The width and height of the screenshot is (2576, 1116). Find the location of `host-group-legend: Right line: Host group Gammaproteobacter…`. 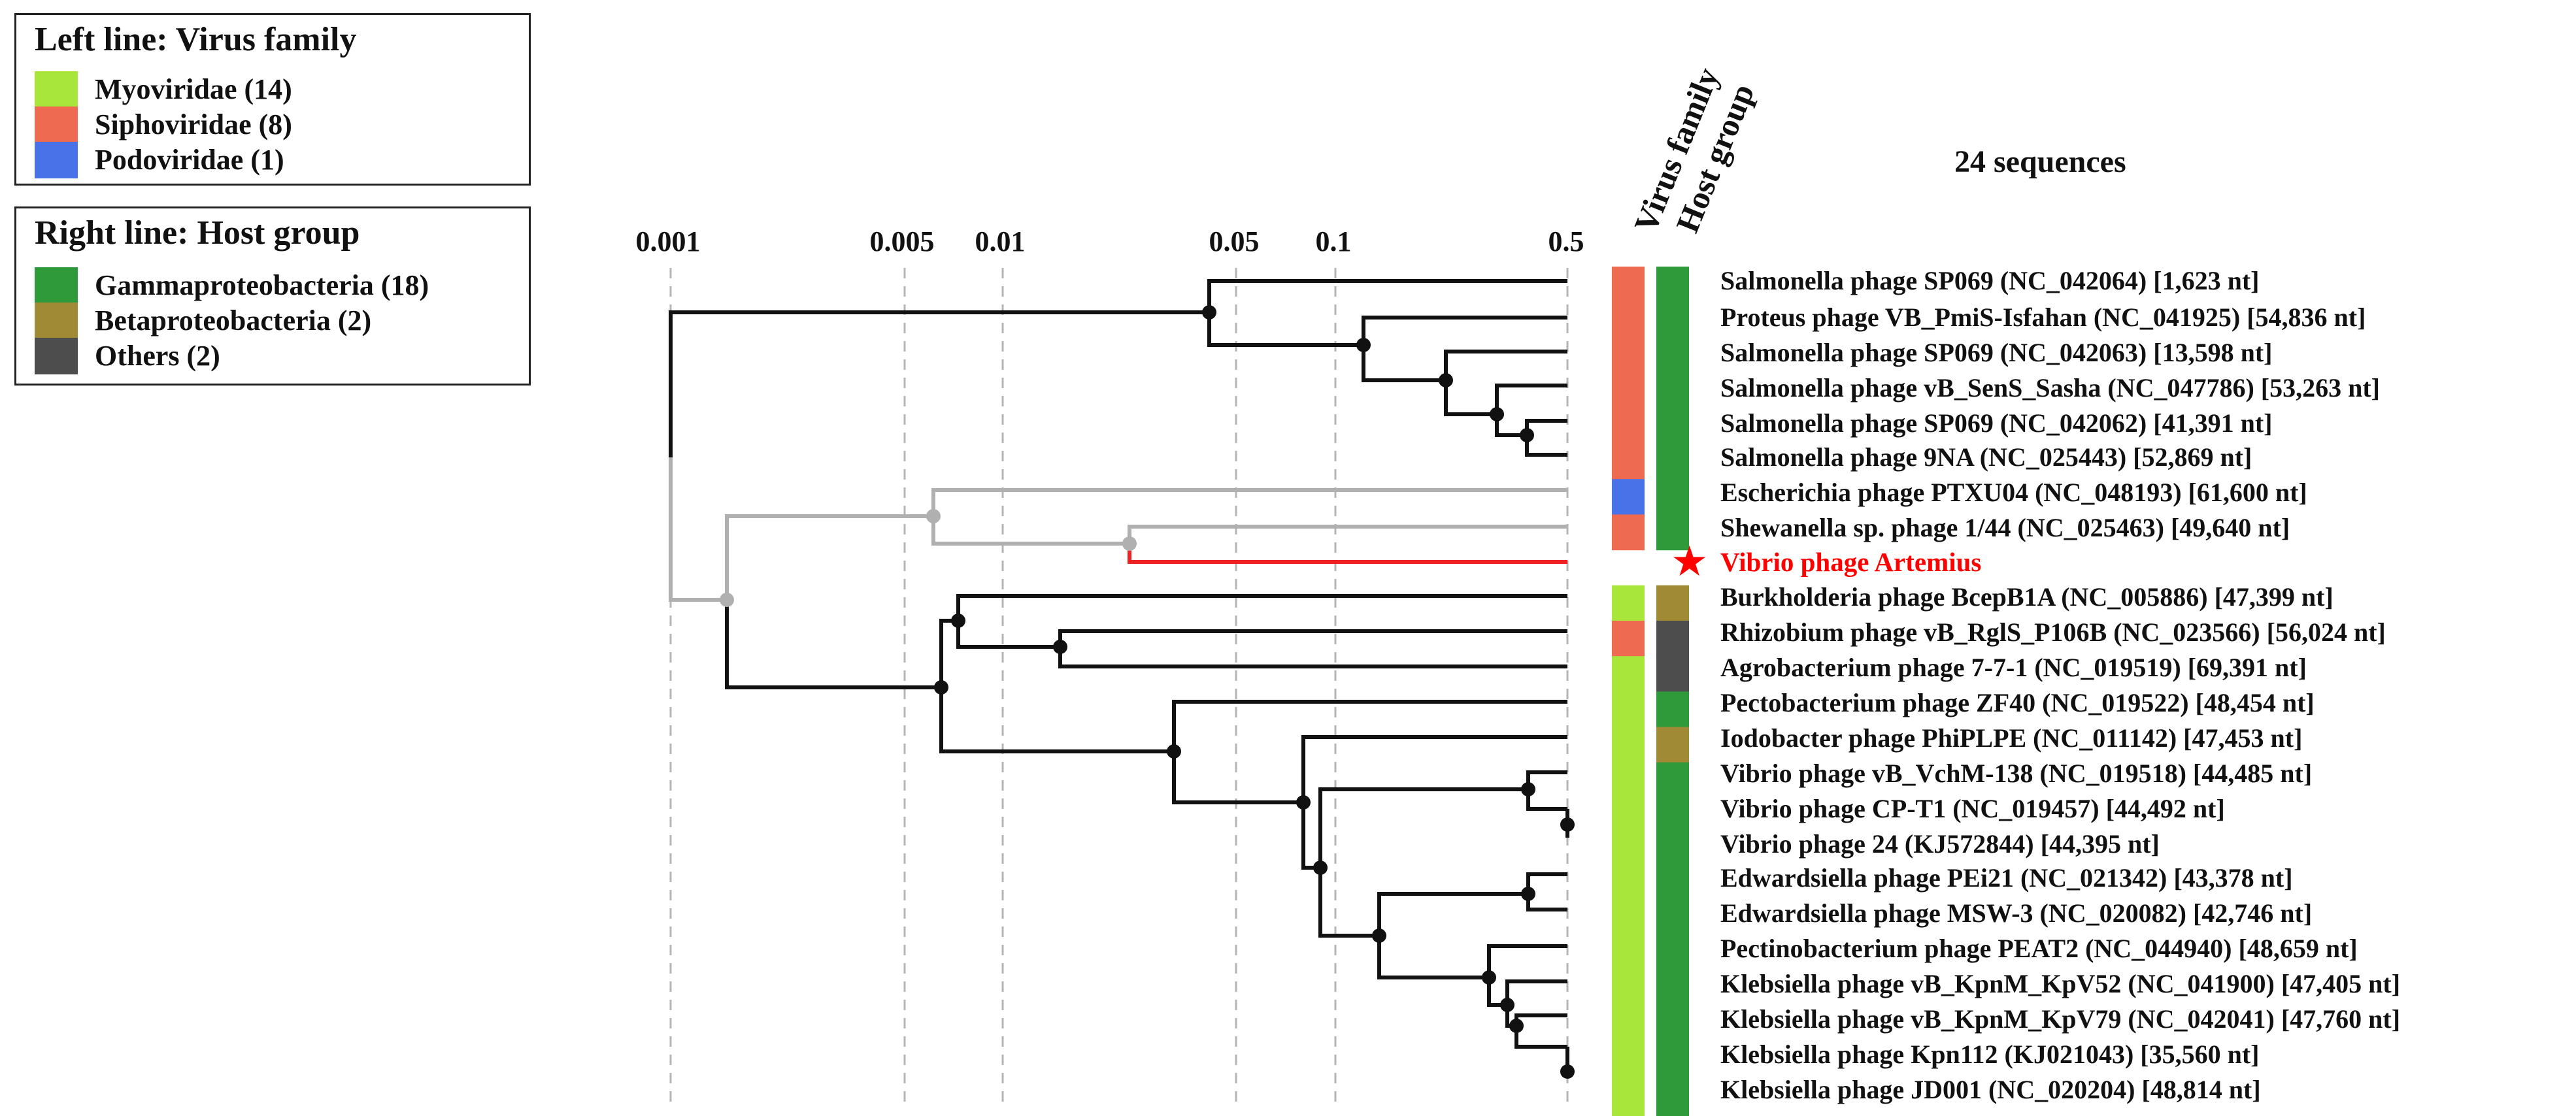

host-group-legend: Right line: Host group Gammaproteobacter… is located at coordinates (272, 296).